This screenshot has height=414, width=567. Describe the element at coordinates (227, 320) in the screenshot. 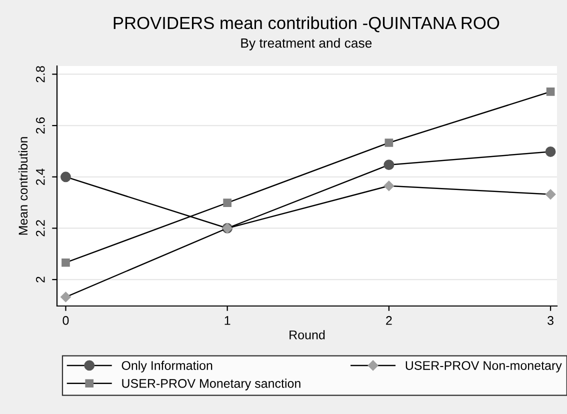

I see `x-tick-label: 1` at that location.